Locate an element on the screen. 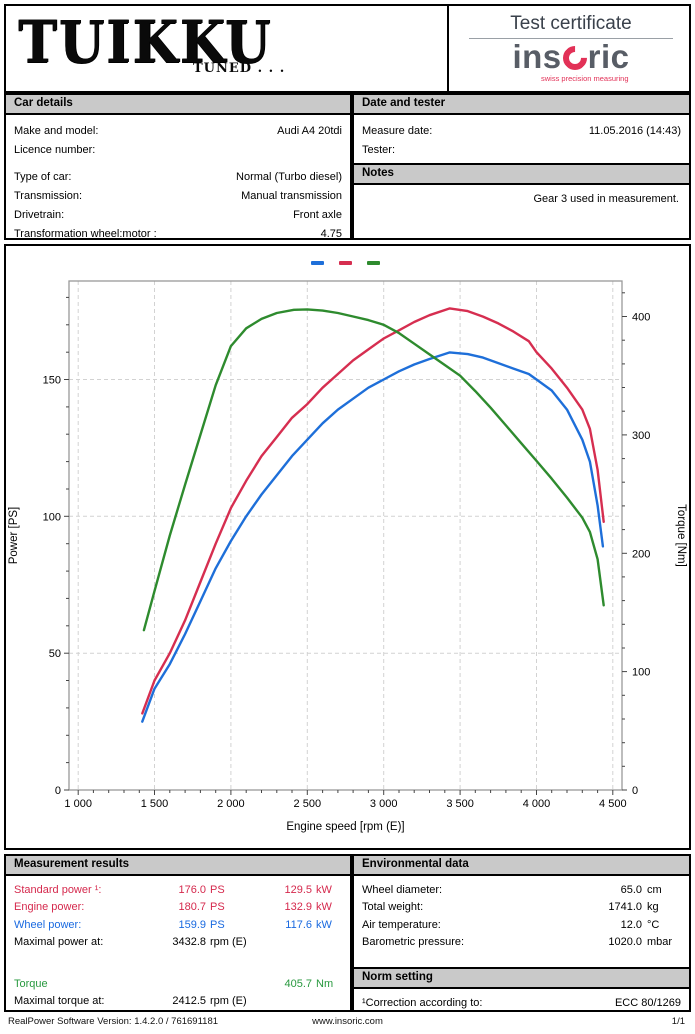 This screenshot has height=1034, width=695. x-axis-title: Engine speed [rpm (E)] is located at coordinates (345, 827).